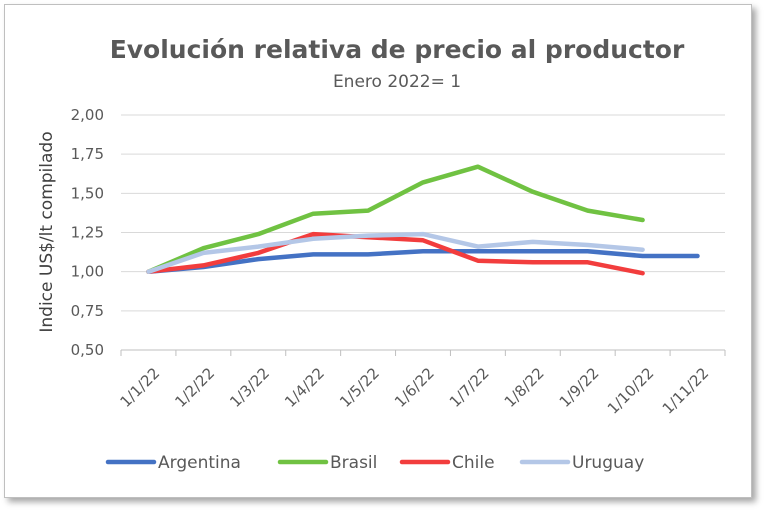 This screenshot has width=764, height=512. I want to click on y-tick-label: 2,00, so click(87, 115).